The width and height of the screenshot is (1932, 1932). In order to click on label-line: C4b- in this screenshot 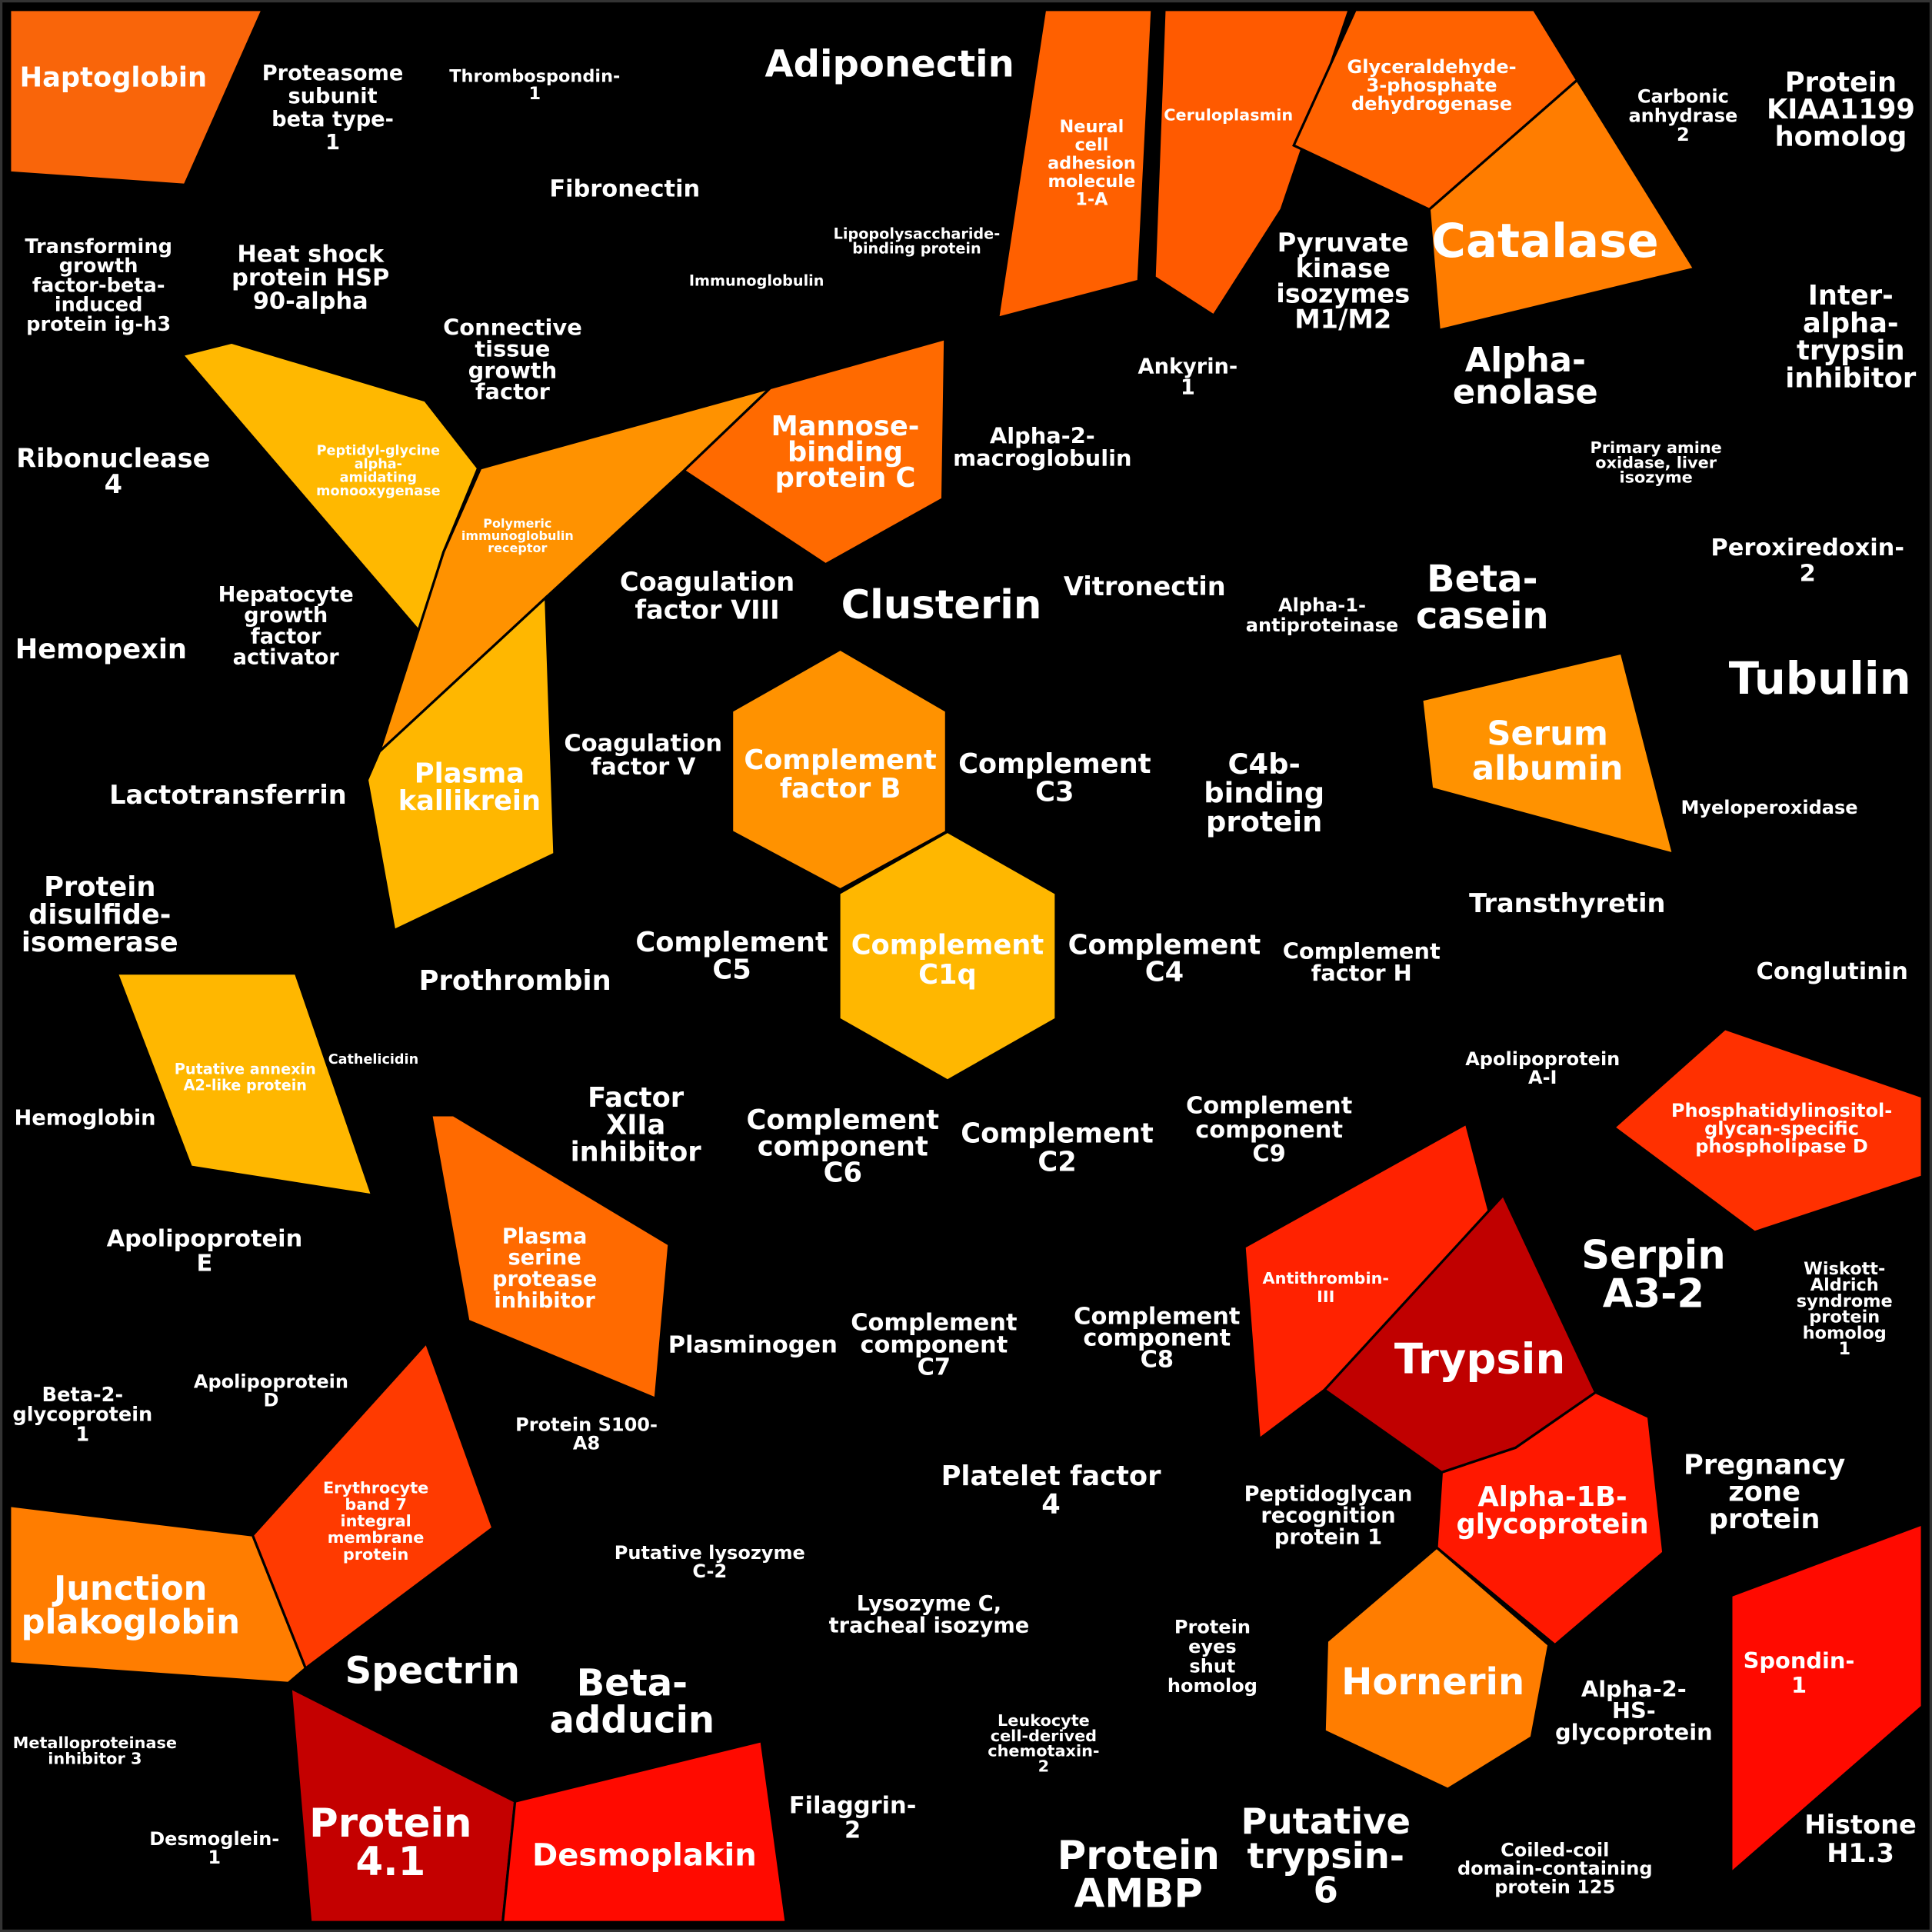, I will do `click(1264, 763)`.